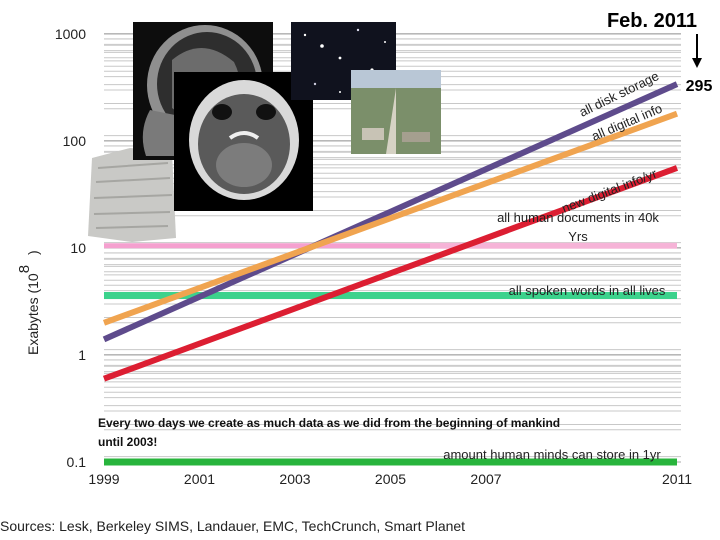  What do you see at coordinates (199, 479) in the screenshot?
I see `x-tick-label: 2001` at bounding box center [199, 479].